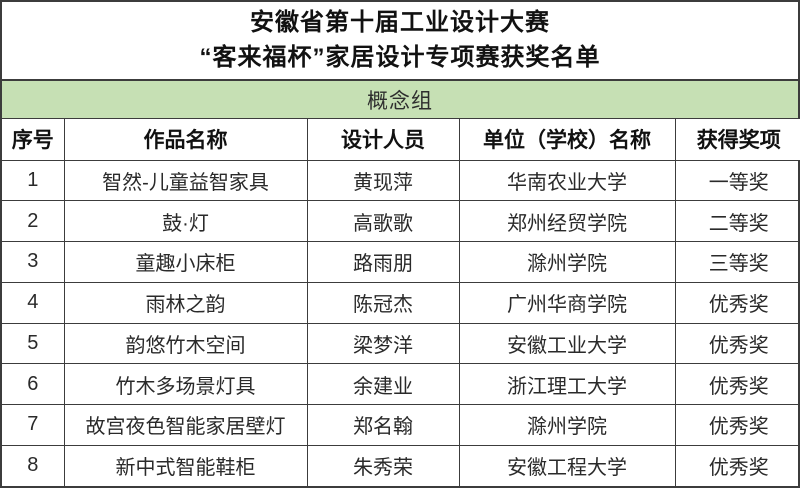 This screenshot has width=800, height=488. What do you see at coordinates (33, 425) in the screenshot?
I see `cell-no: 7` at bounding box center [33, 425].